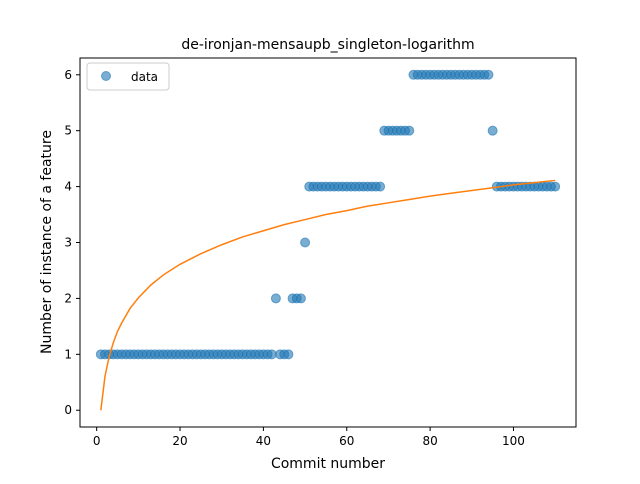 Image resolution: width=640 pixels, height=484 pixels. What do you see at coordinates (346, 441) in the screenshot?
I see `x-tick-label: 60` at bounding box center [346, 441].